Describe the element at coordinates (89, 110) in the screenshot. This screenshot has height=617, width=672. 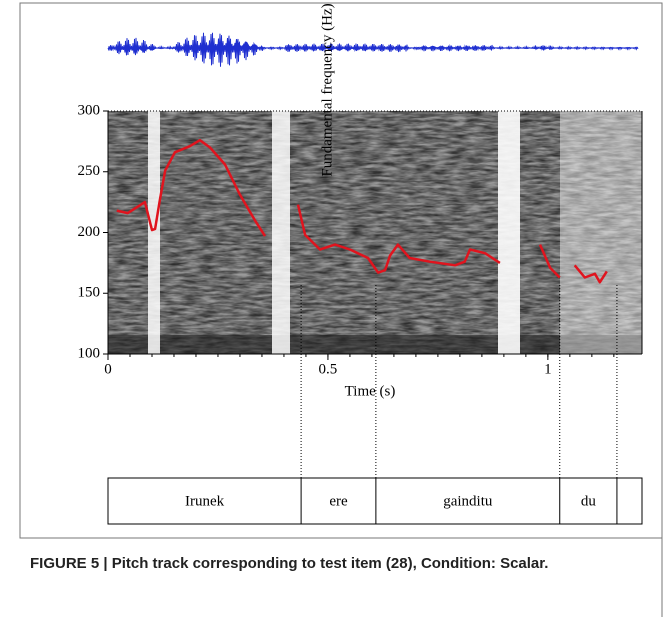
I see `y-tick-label: 300` at that location.